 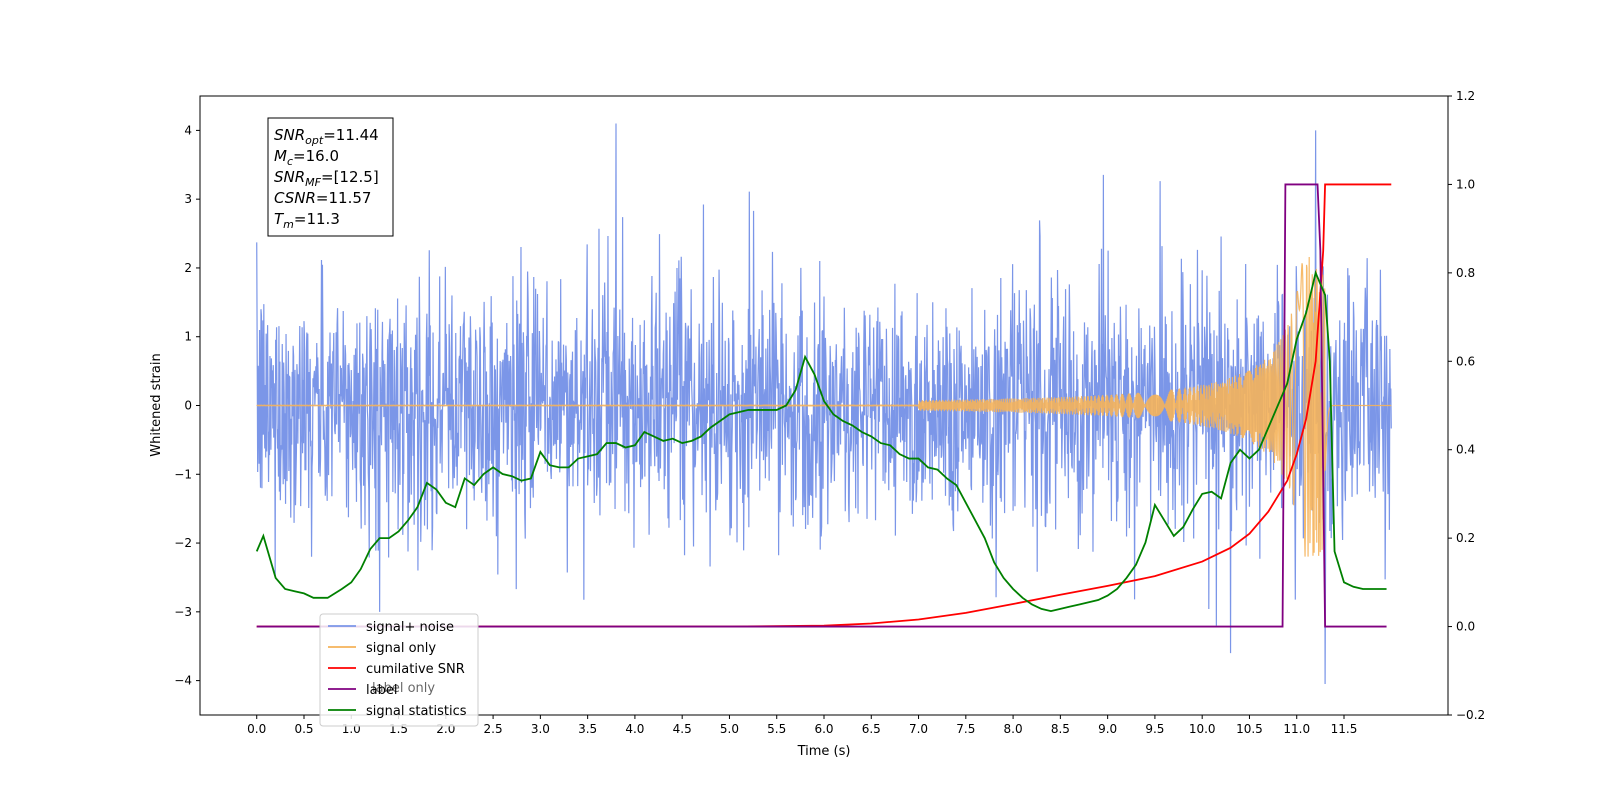 I want to click on x-tick-label: 8.5, so click(x=1060, y=729).